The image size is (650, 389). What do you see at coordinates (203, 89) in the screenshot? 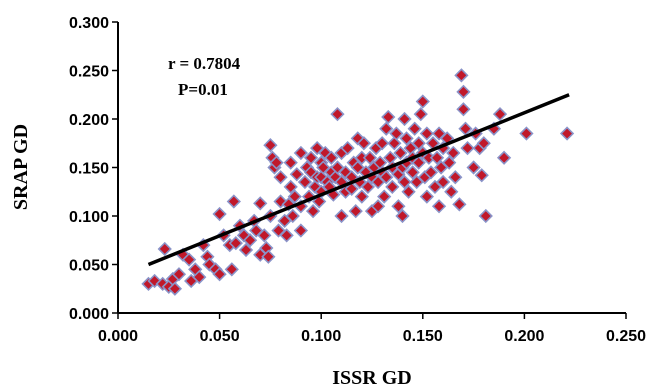
I see `annotation-p: P=0.01` at bounding box center [203, 89].